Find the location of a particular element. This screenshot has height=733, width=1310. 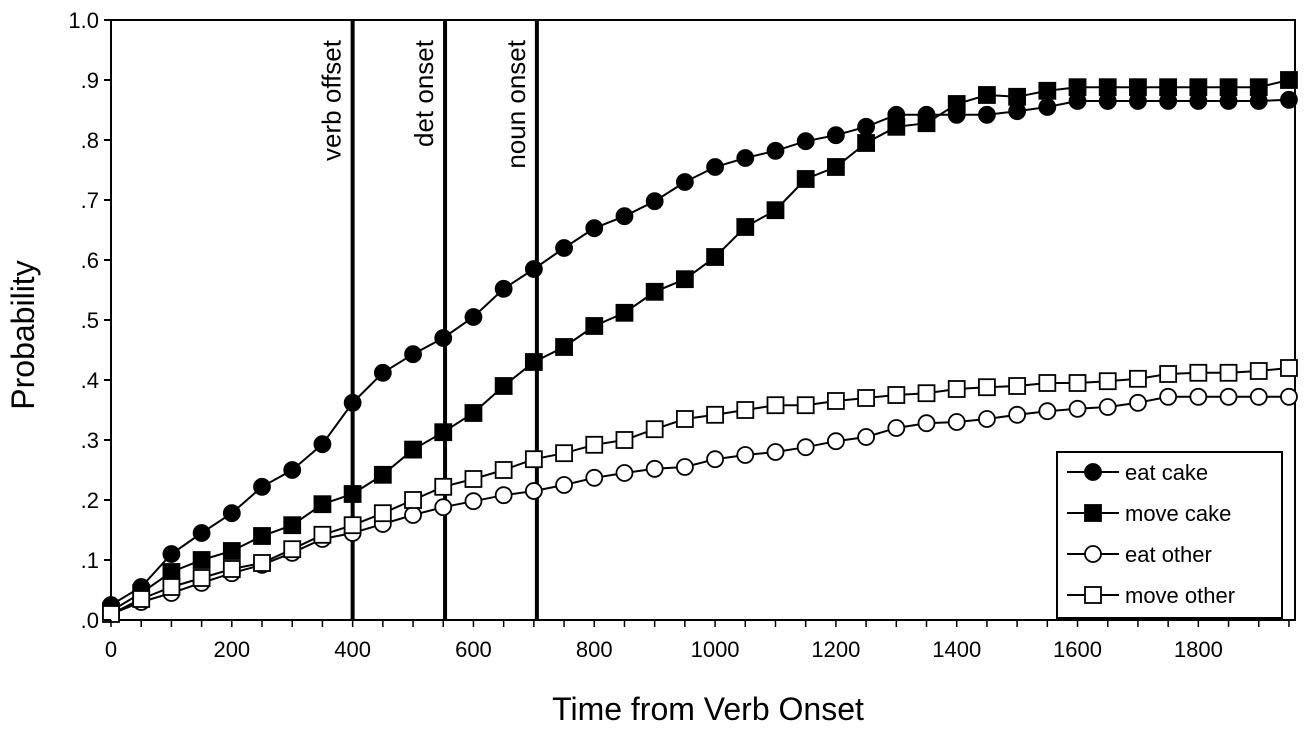

y-tick-label: .6 is located at coordinates (90, 260).